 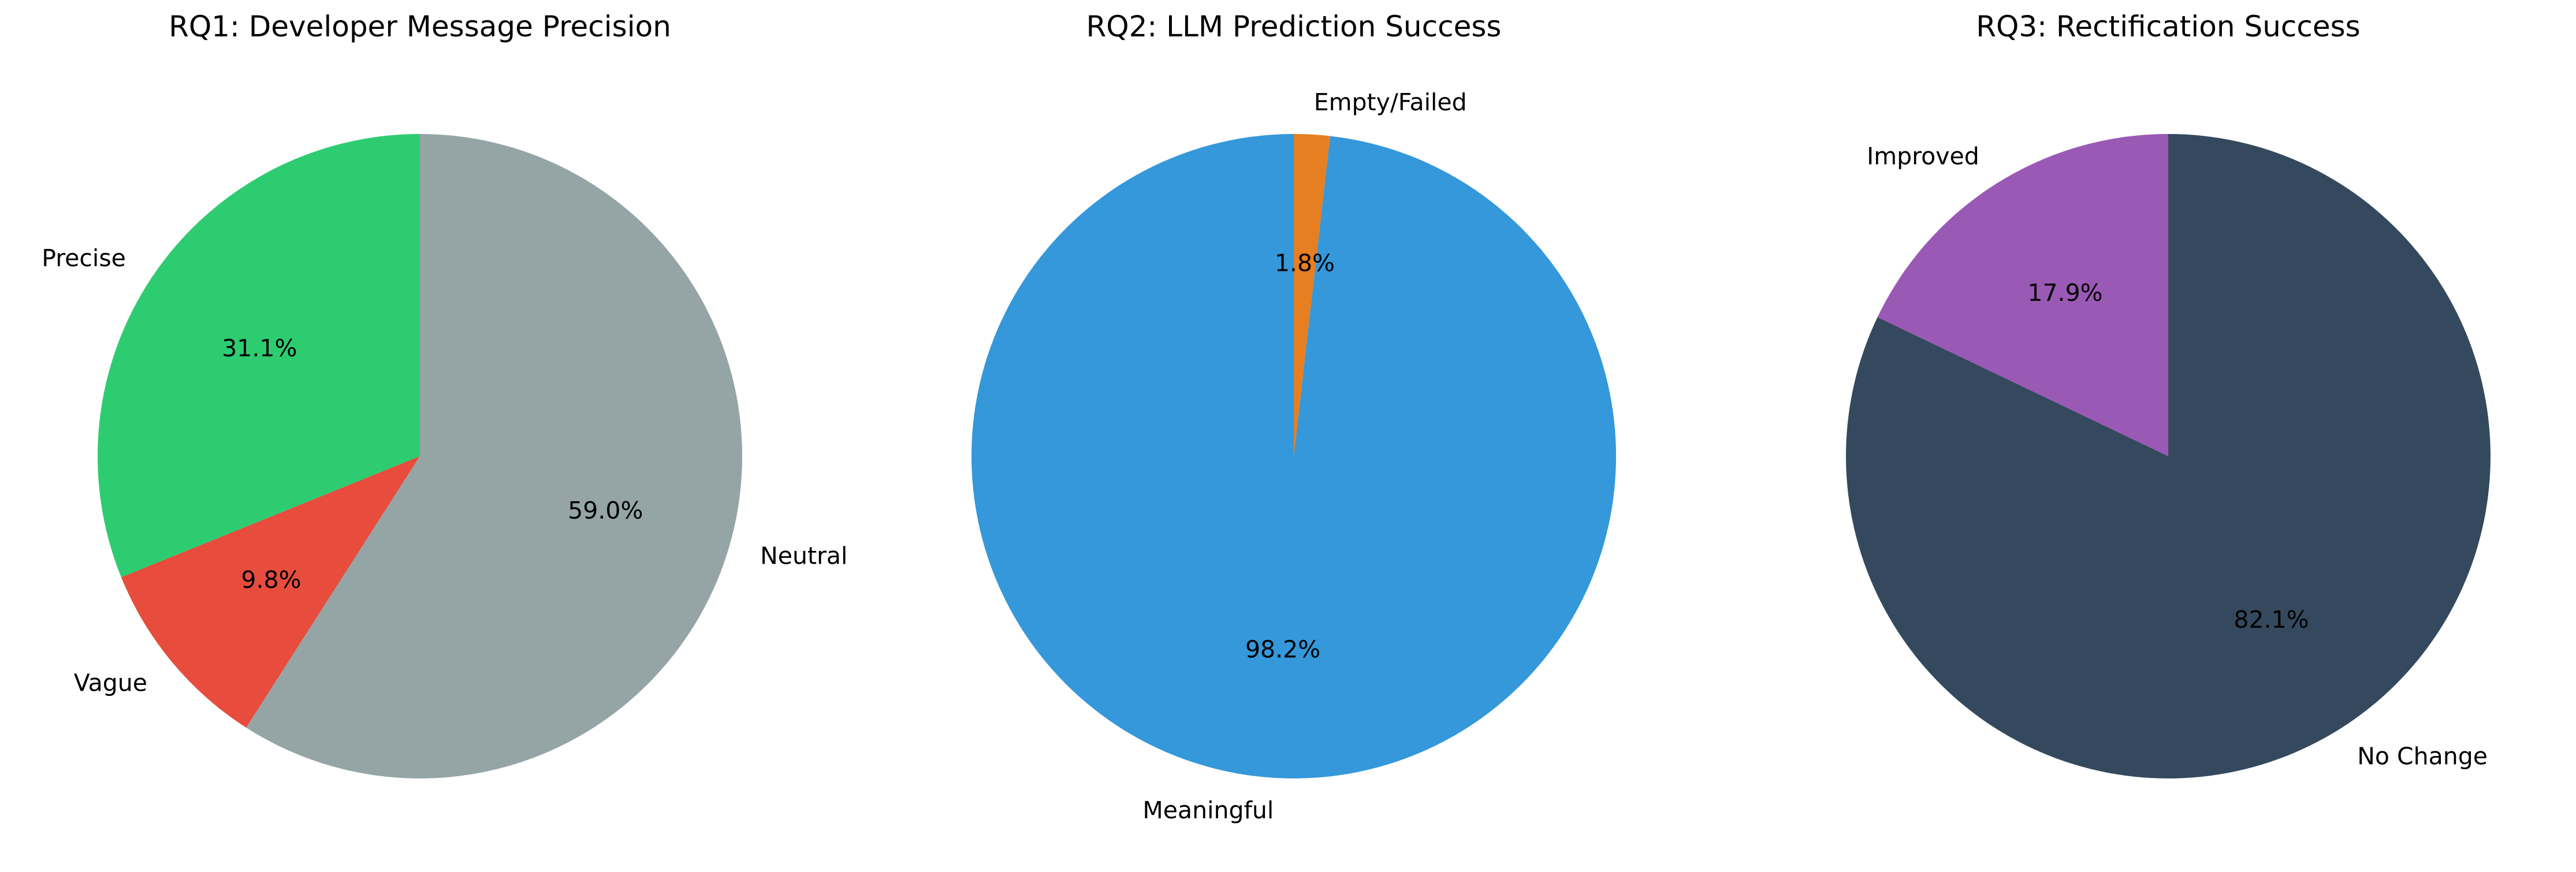 What do you see at coordinates (1294, 27) in the screenshot?
I see `chart-title: RQ2: LLM Prediction Success` at bounding box center [1294, 27].